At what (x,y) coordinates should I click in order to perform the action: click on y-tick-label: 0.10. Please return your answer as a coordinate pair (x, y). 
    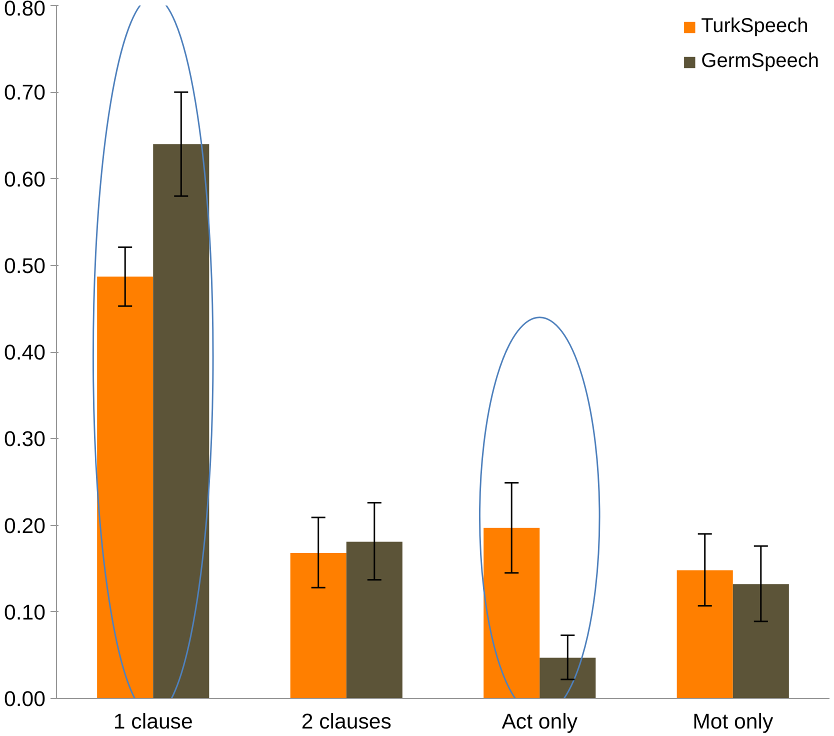
    Looking at the image, I should click on (25, 612).